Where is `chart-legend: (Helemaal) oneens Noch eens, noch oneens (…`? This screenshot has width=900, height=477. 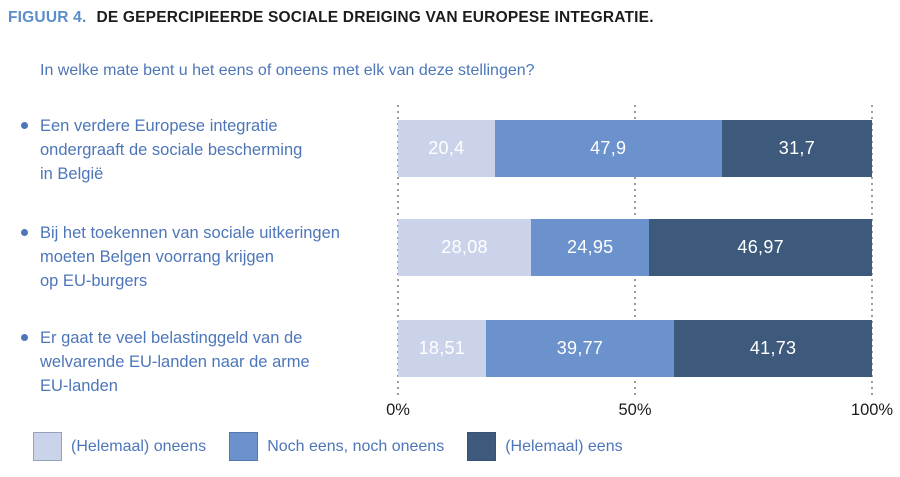
chart-legend: (Helemaal) oneens Noch eens, noch oneens (… is located at coordinates (328, 446).